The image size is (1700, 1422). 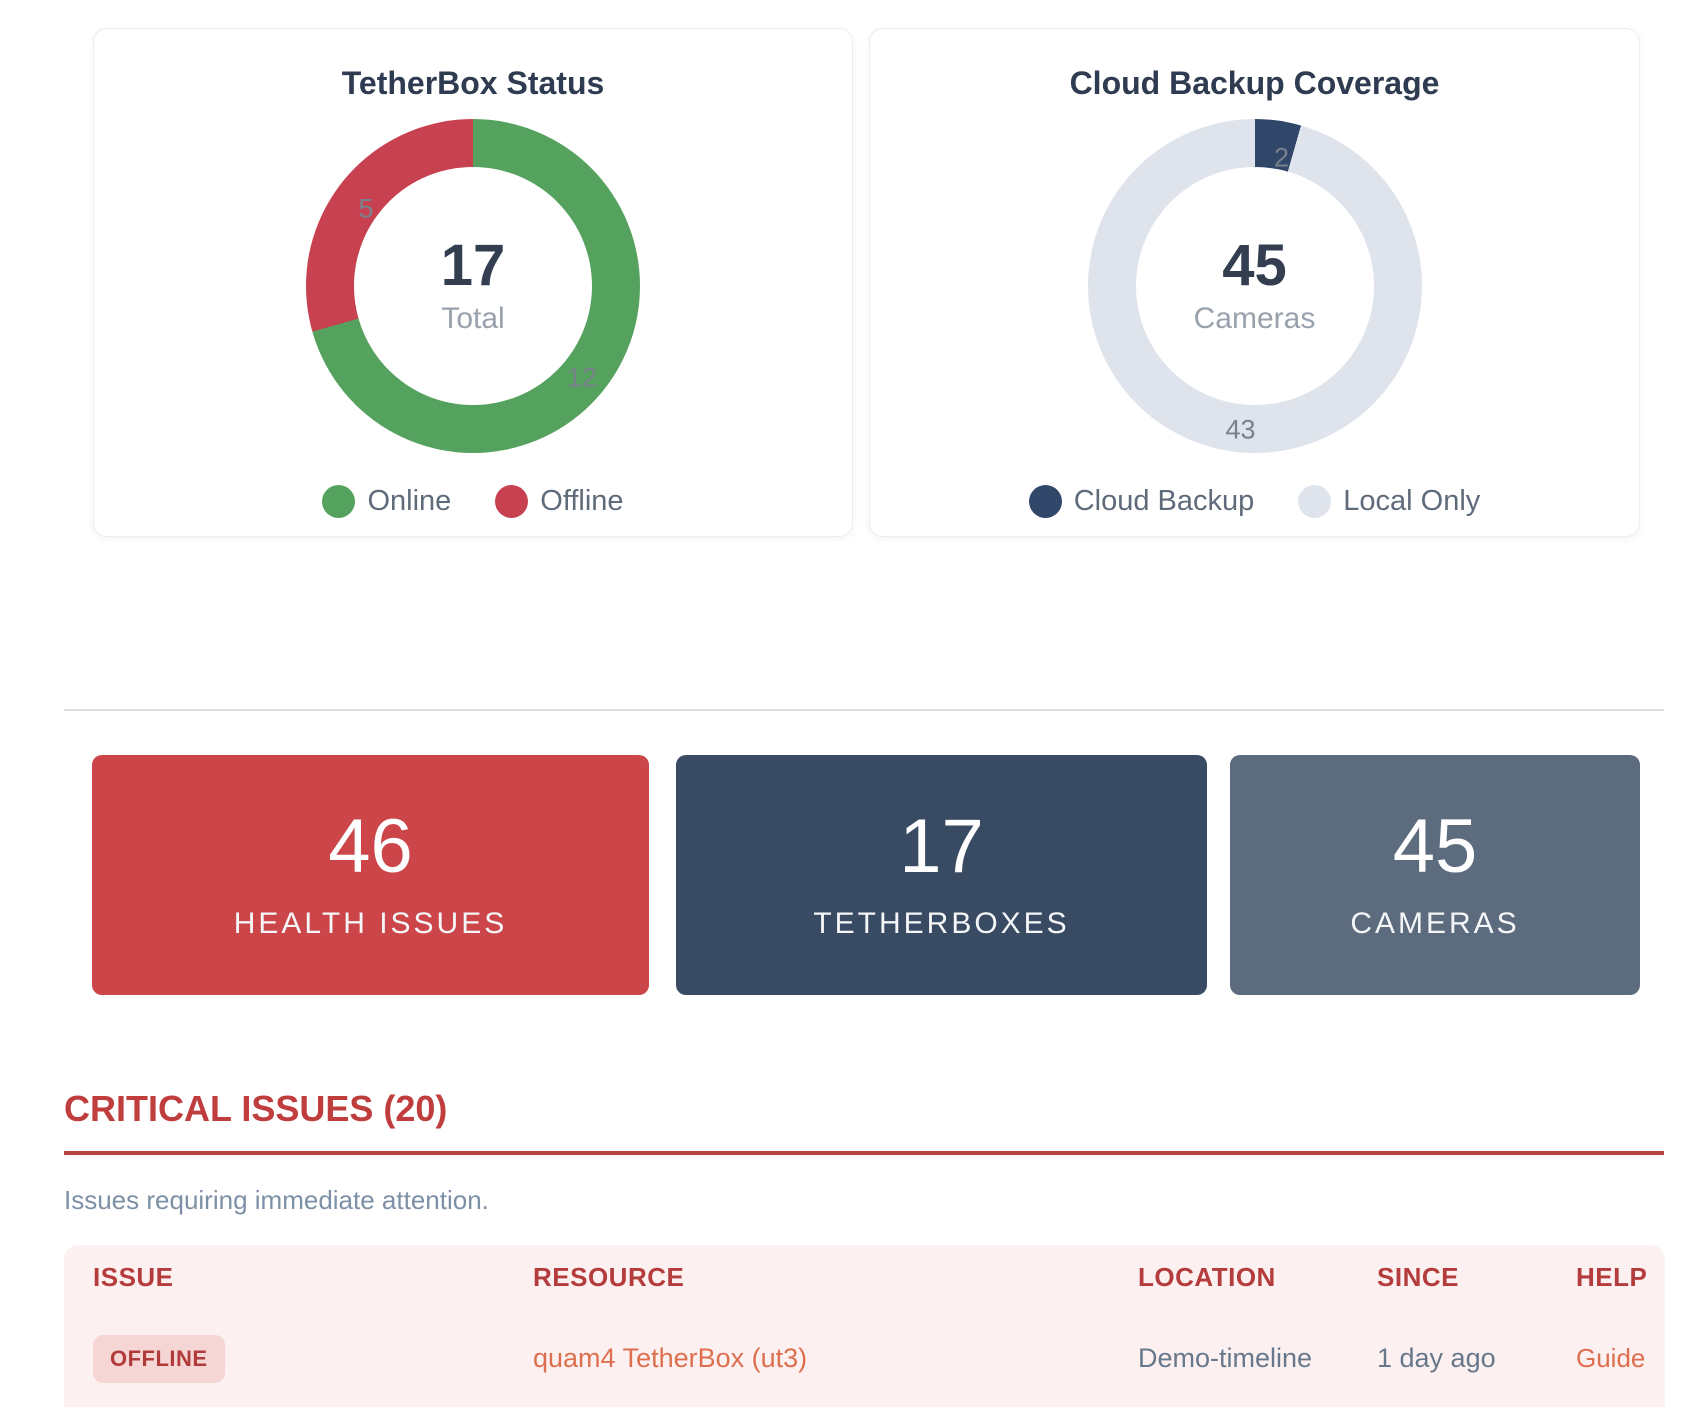 What do you see at coordinates (1412, 501) in the screenshot?
I see `legend-label: Local Only` at bounding box center [1412, 501].